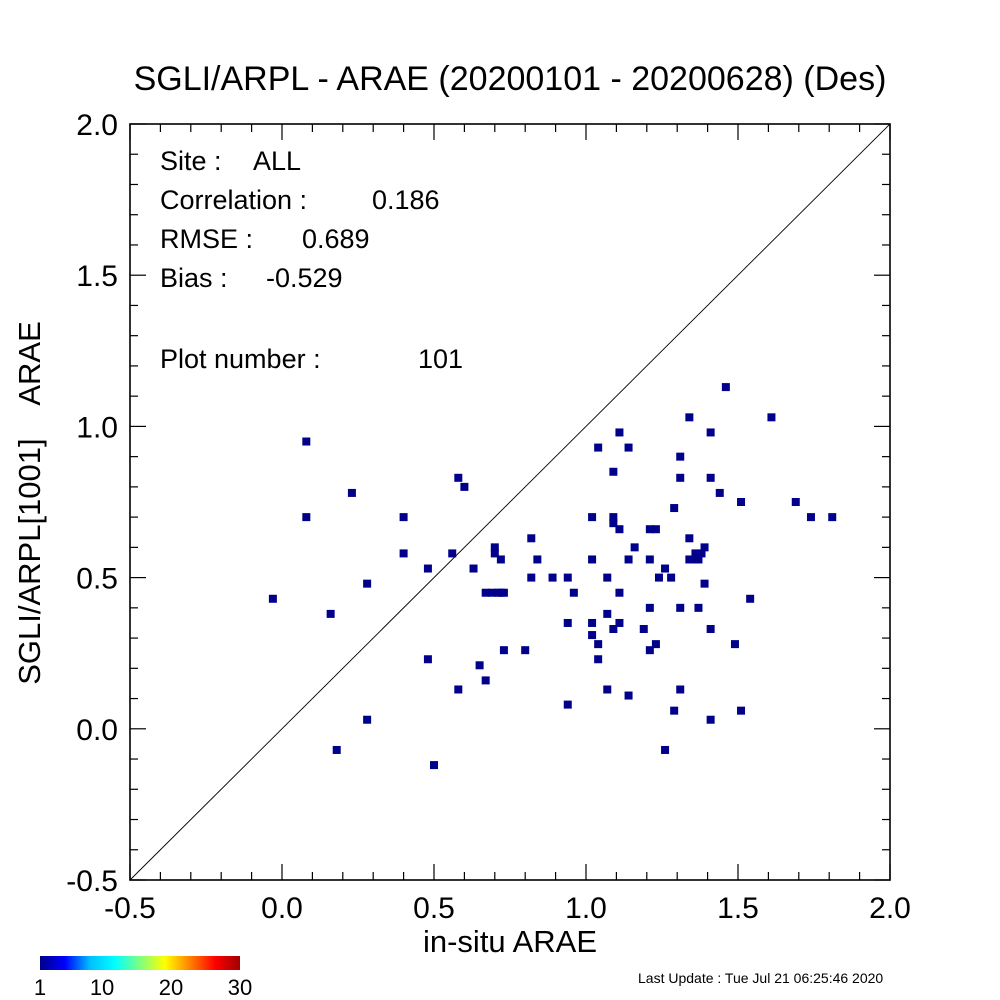 The height and width of the screenshot is (1000, 1000). What do you see at coordinates (282, 908) in the screenshot?
I see `x-tick-label: 0.0` at bounding box center [282, 908].